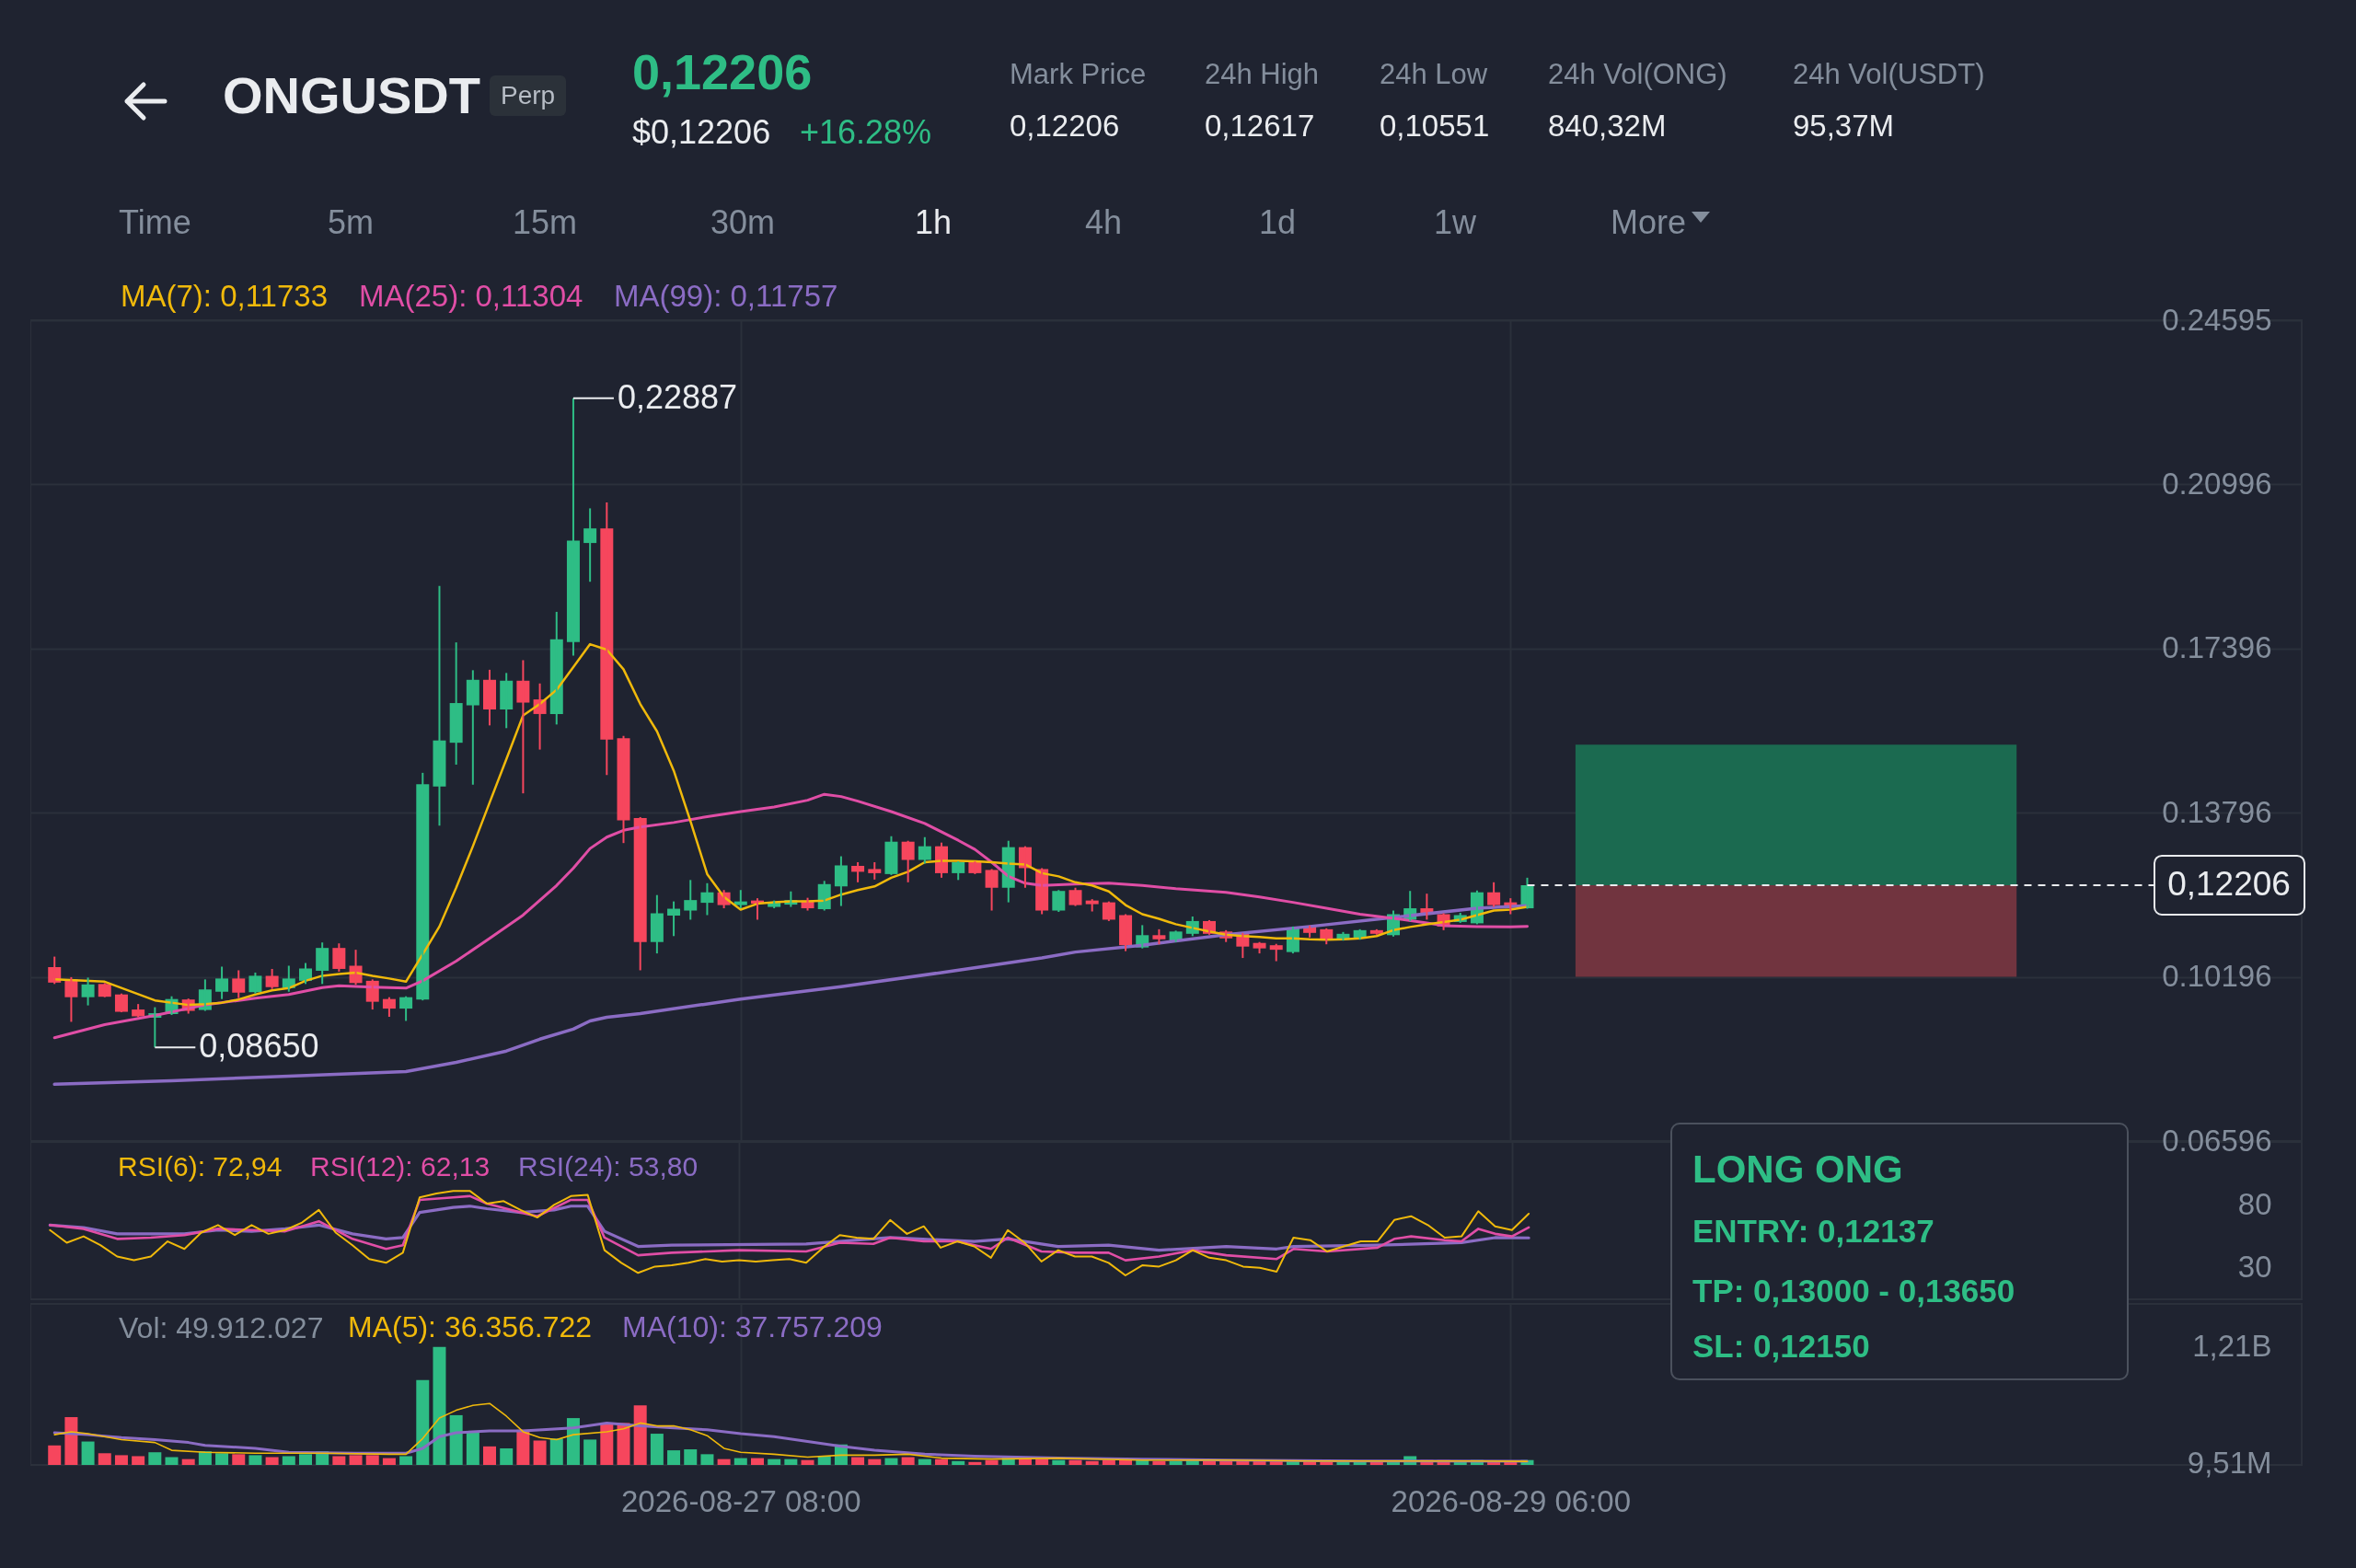  What do you see at coordinates (752, 1326) in the screenshot?
I see `text: MA(10): 37.757.209` at bounding box center [752, 1326].